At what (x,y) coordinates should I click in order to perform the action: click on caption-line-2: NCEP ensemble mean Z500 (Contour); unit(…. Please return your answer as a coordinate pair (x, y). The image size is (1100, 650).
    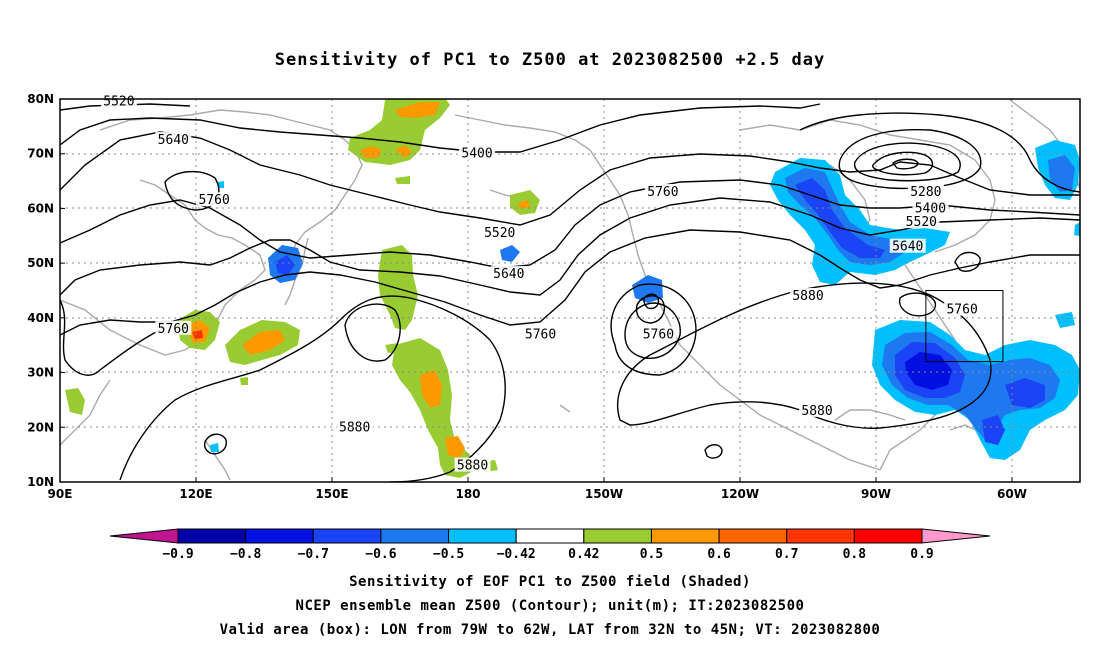
    Looking at the image, I should click on (550, 606).